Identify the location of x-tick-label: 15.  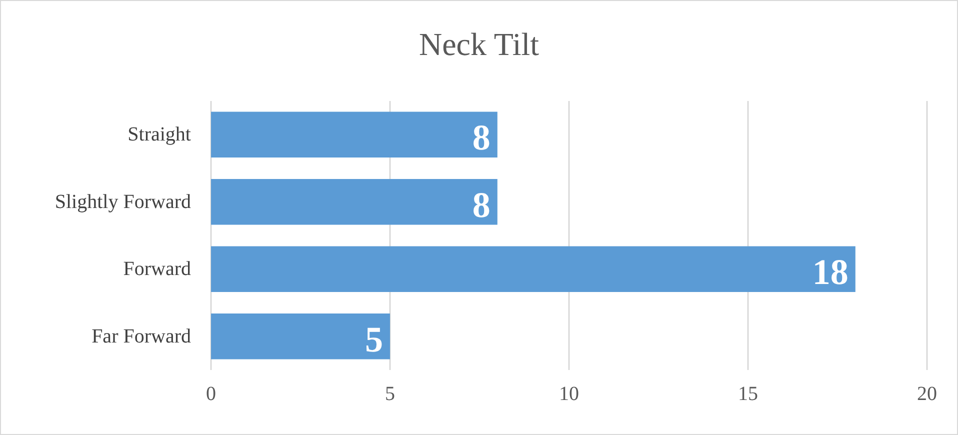
(748, 394).